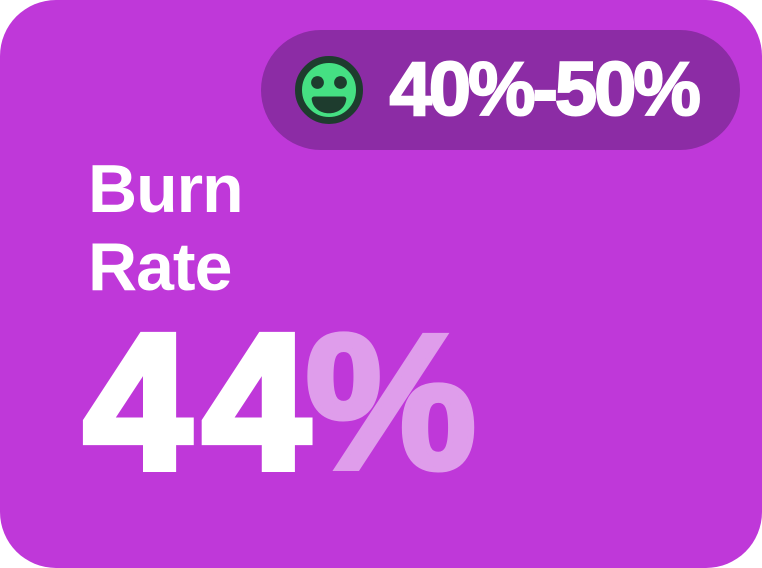 Image resolution: width=762 pixels, height=568 pixels. I want to click on metric-title: Burn Rate, so click(166, 228).